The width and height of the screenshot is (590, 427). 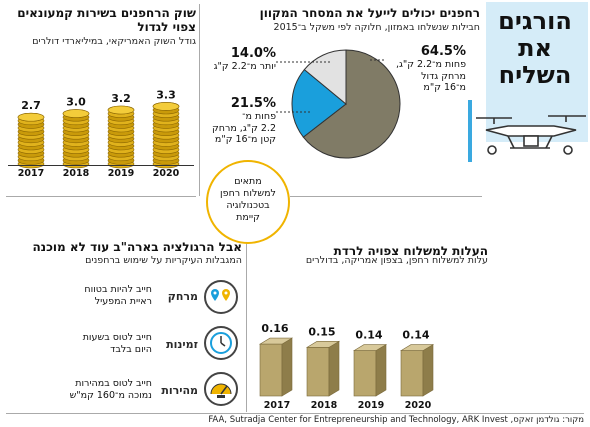 I want to click on pie-leader-lines, so click(x=331, y=86).